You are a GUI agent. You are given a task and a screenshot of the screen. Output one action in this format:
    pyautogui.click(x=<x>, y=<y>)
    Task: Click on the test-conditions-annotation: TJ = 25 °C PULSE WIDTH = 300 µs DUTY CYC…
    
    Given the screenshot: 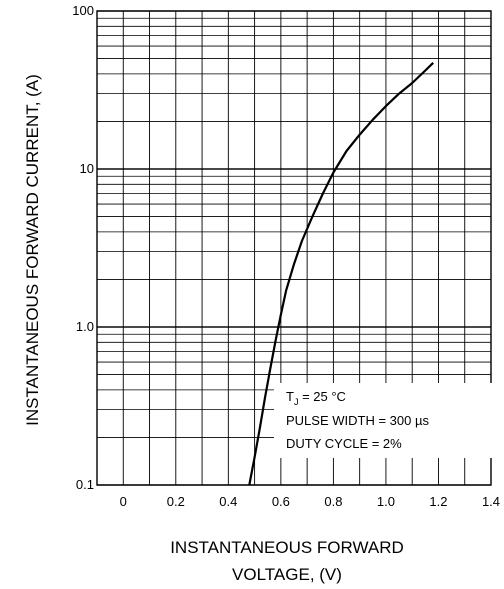 What is the action you would take?
    pyautogui.click(x=383, y=420)
    